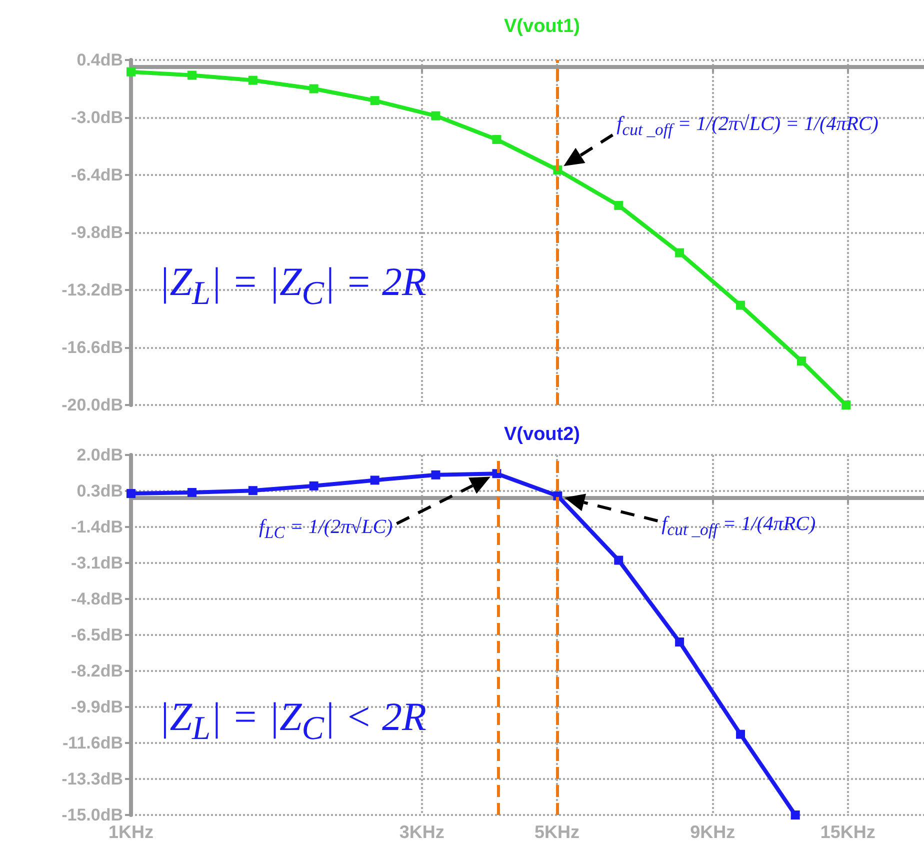  What do you see at coordinates (92, 405) in the screenshot?
I see `y-tick-label: -20.0dB` at bounding box center [92, 405].